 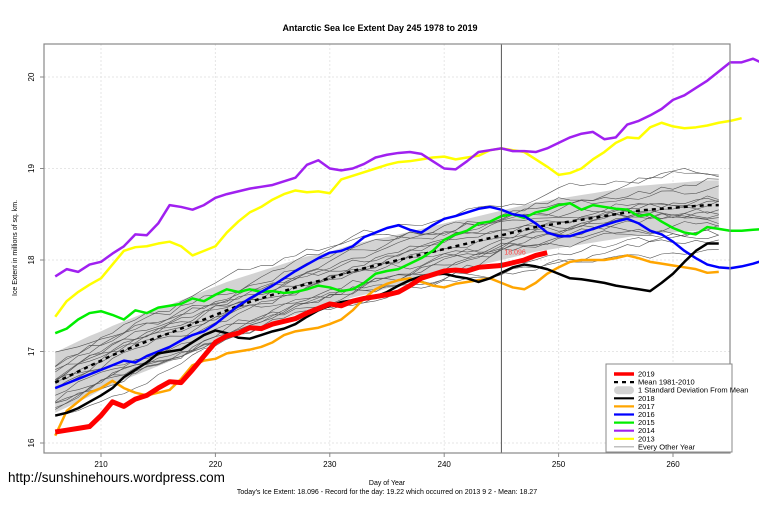 I want to click on url-watermark: http://sunshinehours.wordpress.com, so click(x=116, y=477).